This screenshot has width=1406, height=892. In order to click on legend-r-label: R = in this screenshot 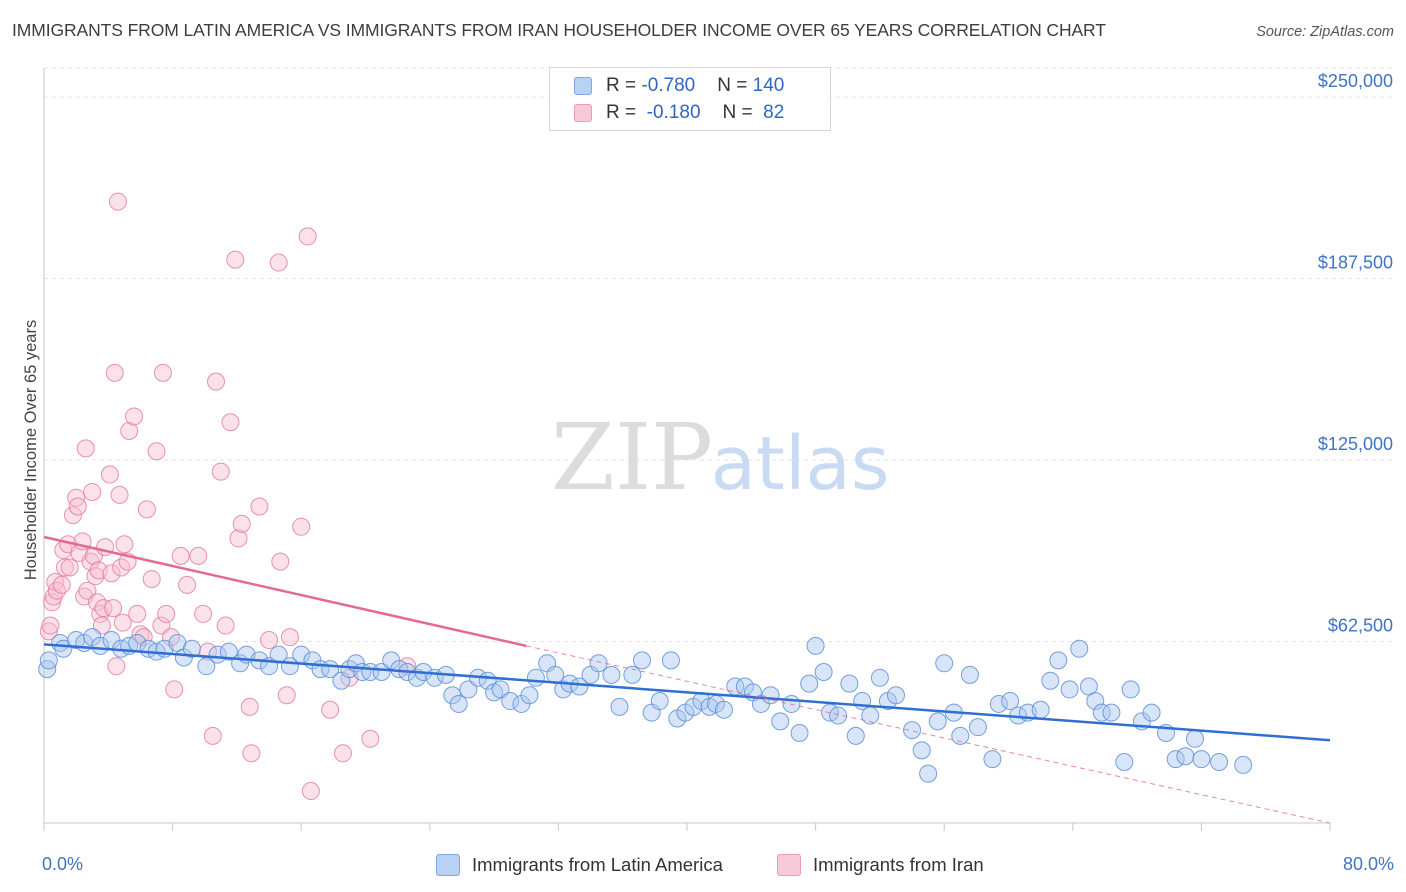, I will do `click(624, 85)`.